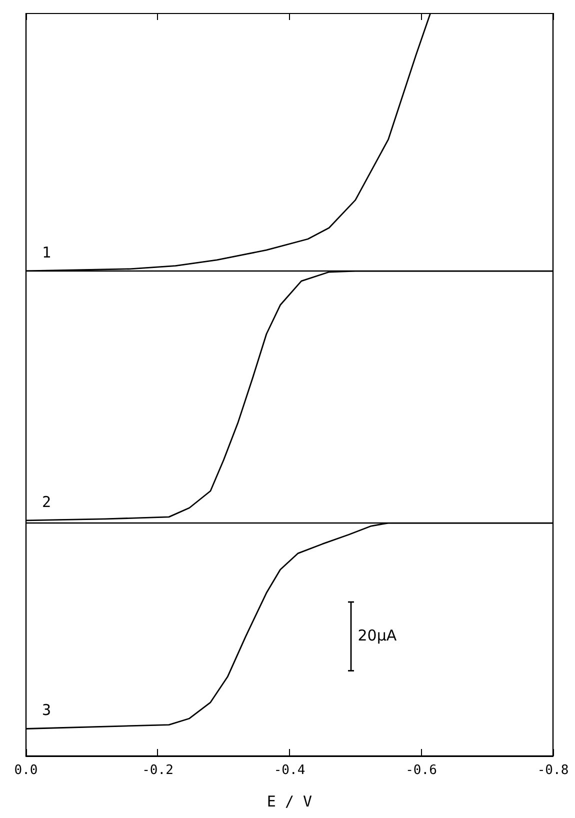  I want to click on x-tick-label: 0.0, so click(26, 770).